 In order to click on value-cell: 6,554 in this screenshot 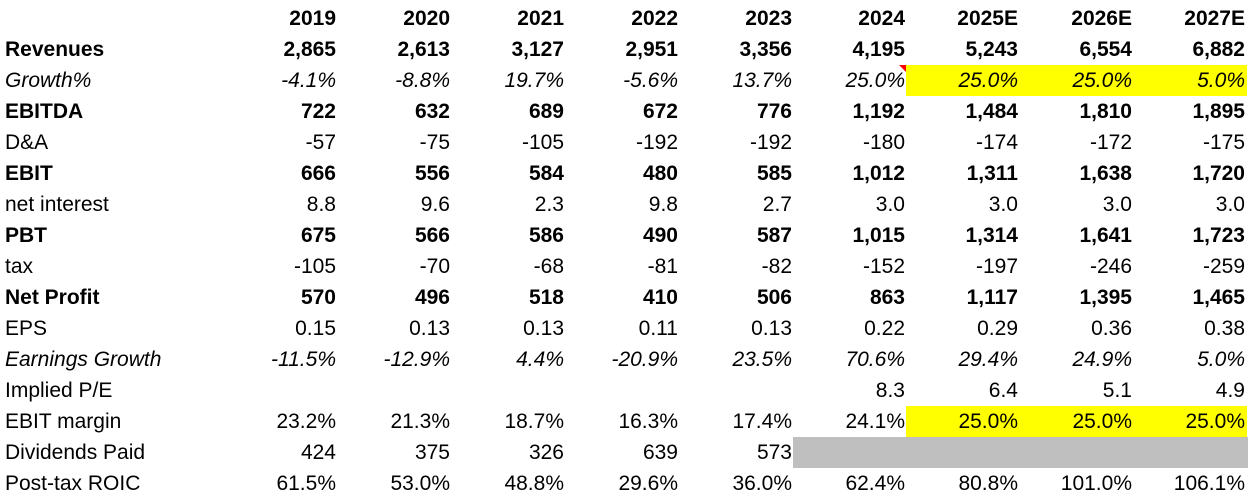, I will do `click(1105, 49)`.